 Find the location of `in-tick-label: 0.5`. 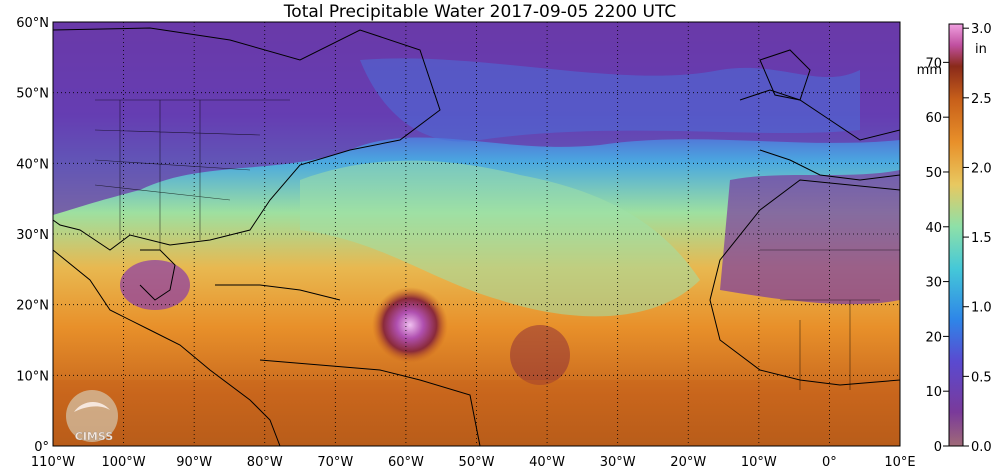

in-tick-label: 0.5 is located at coordinates (981, 377).